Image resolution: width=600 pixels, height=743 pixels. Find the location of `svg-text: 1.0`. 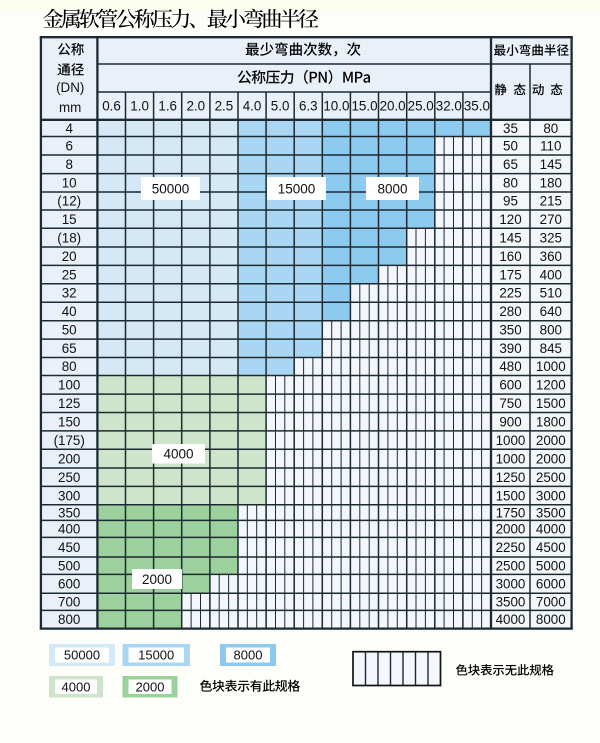

svg-text: 1.0 is located at coordinates (139, 106).